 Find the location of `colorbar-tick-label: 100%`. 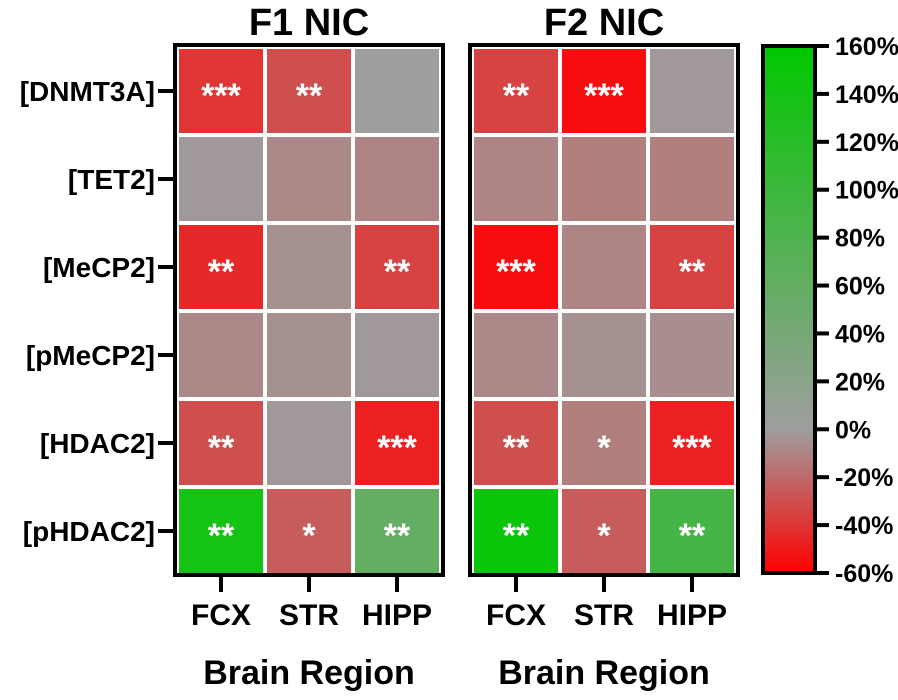

colorbar-tick-label: 100% is located at coordinates (866, 191).